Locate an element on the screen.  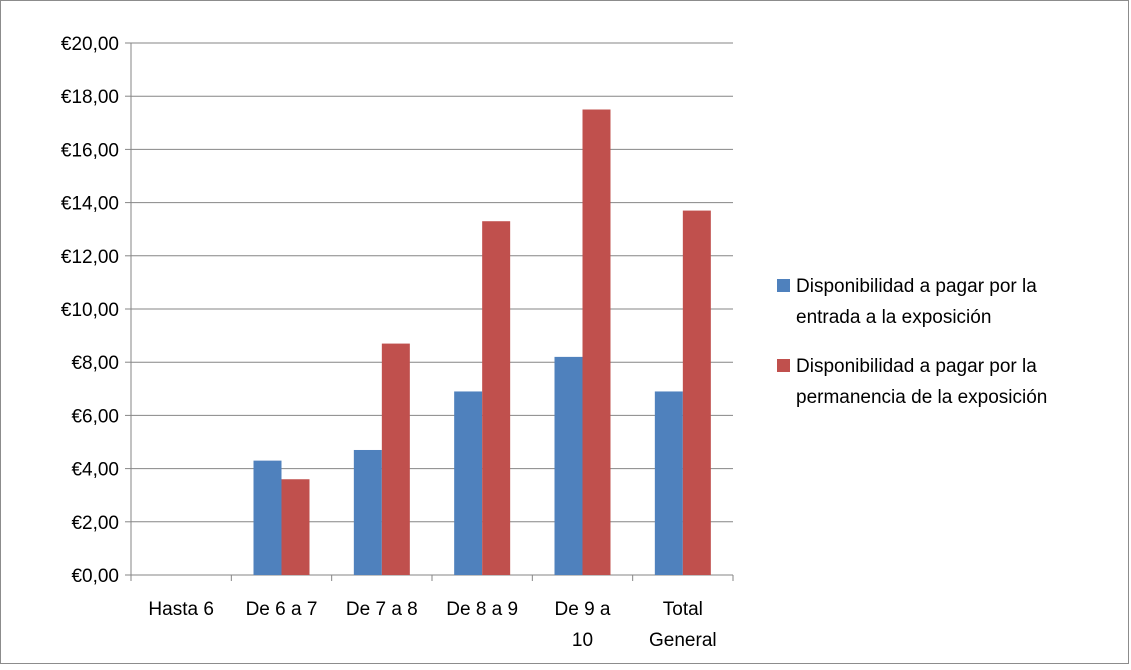
x-tick-label: De 7 a 8 is located at coordinates (382, 609).